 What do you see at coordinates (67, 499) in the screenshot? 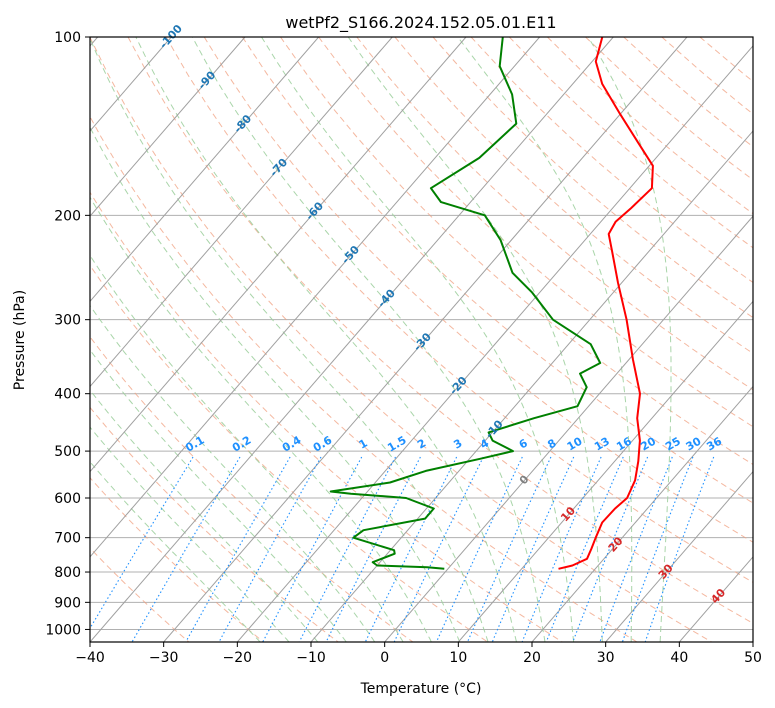
I see `y-tick-label: 600` at bounding box center [67, 499].